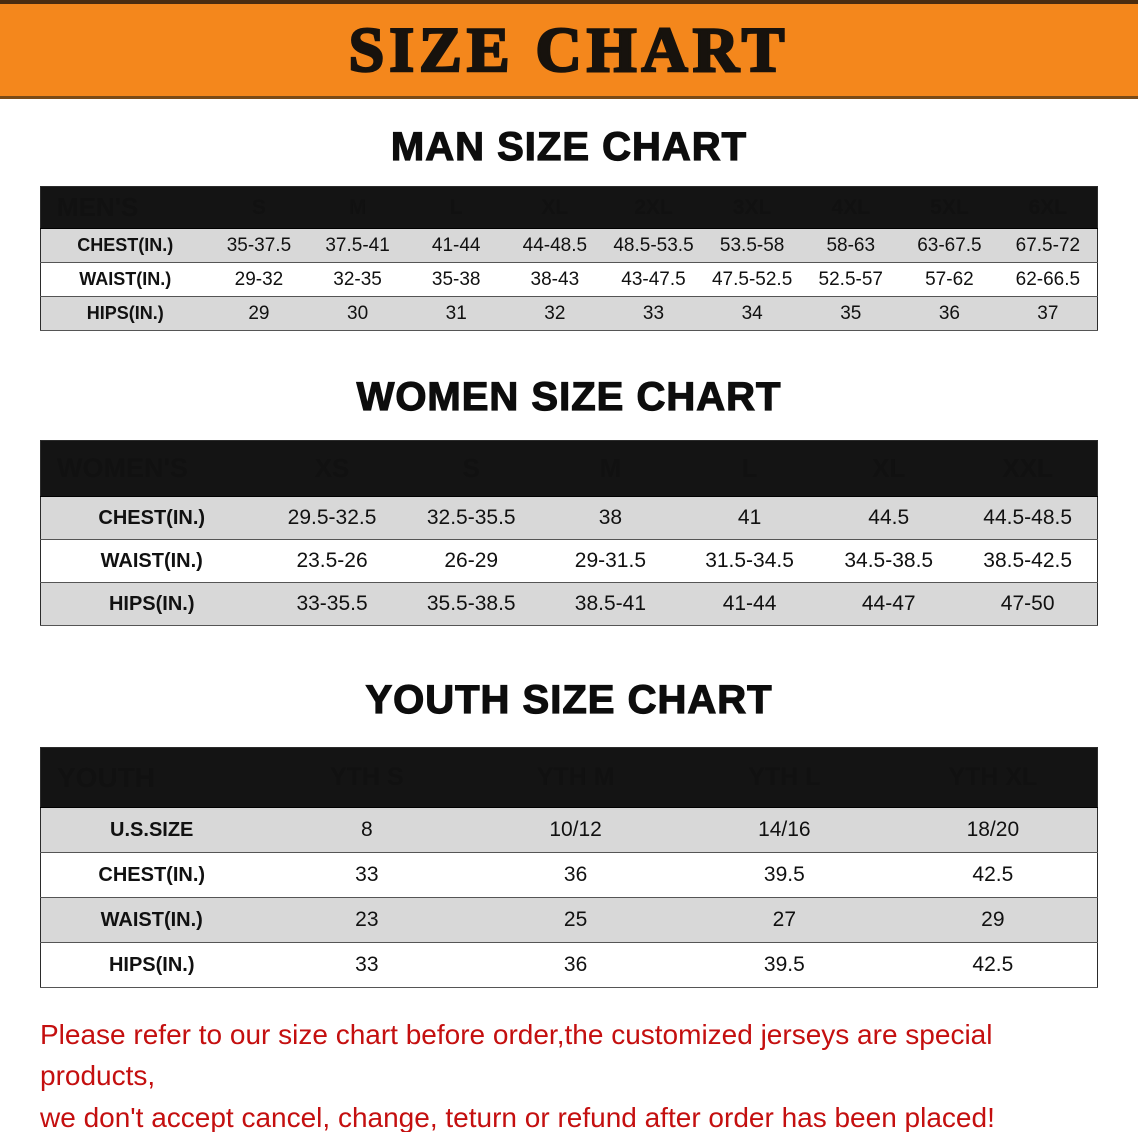 The image size is (1138, 1132). Describe the element at coordinates (752, 313) in the screenshot. I see `size-value: 34` at that location.